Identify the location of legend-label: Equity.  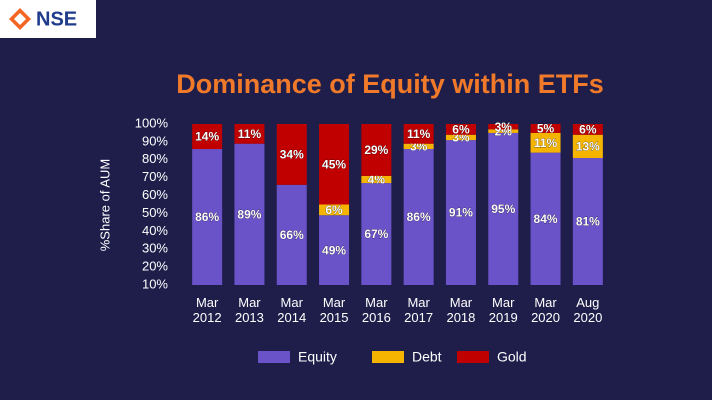
(317, 357).